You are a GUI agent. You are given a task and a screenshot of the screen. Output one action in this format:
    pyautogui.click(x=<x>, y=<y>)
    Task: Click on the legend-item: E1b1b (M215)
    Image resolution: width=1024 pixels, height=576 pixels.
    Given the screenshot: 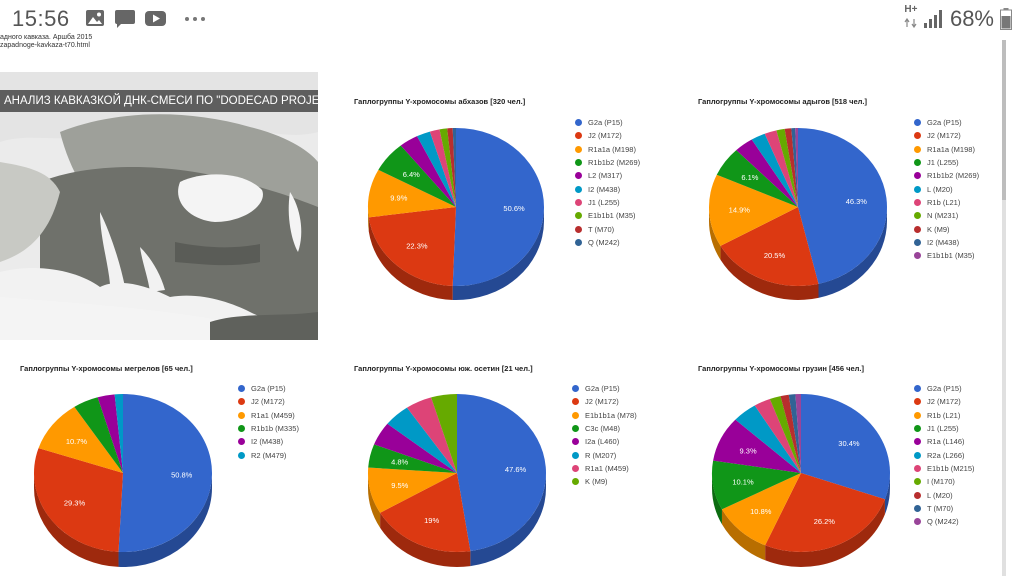 What is the action you would take?
    pyautogui.click(x=944, y=468)
    